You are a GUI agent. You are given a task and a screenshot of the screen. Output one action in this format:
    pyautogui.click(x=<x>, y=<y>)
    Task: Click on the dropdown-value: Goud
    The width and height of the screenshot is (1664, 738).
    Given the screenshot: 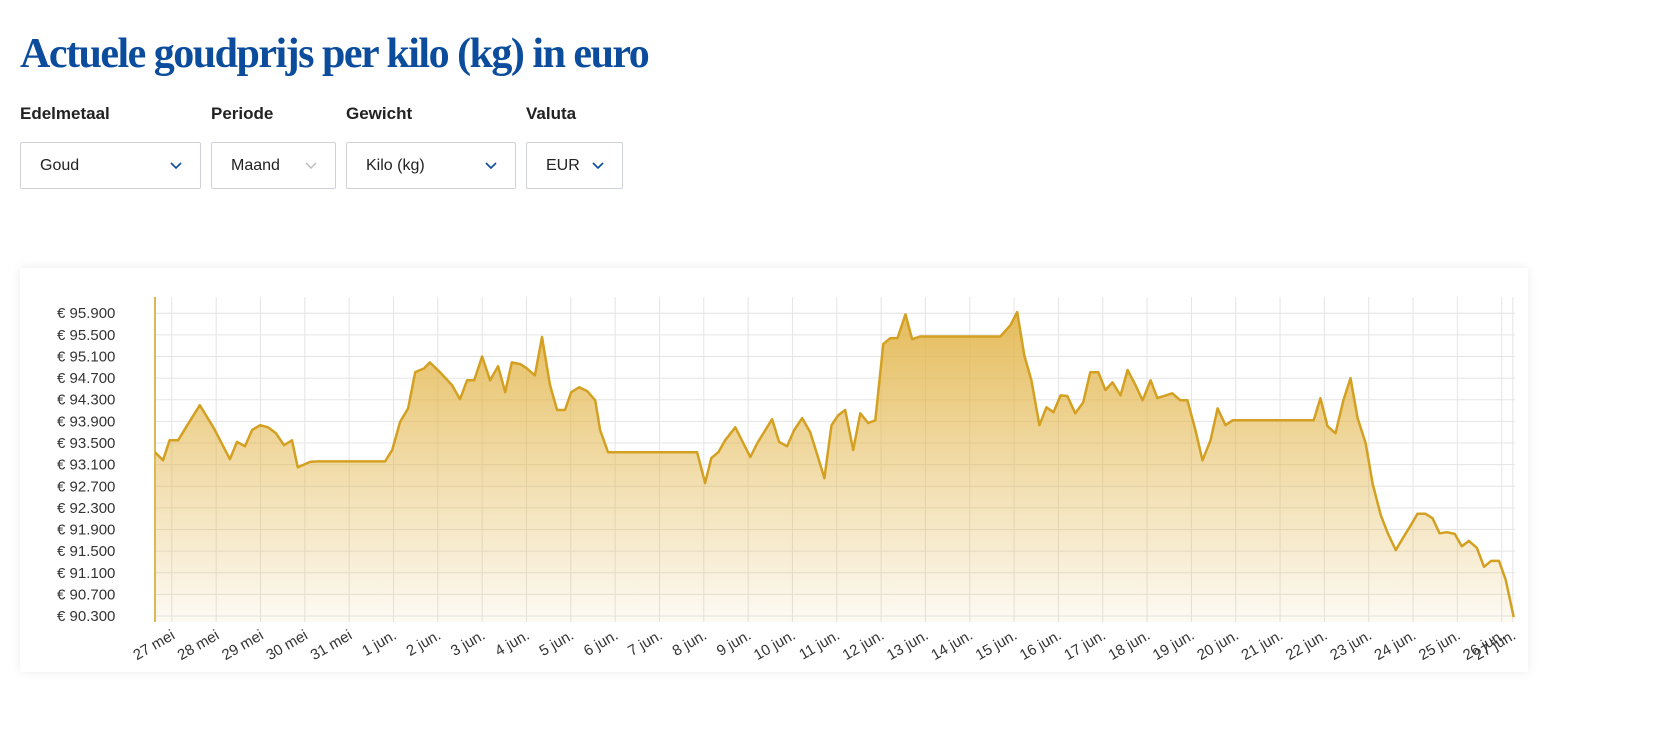 What is the action you would take?
    pyautogui.click(x=60, y=165)
    